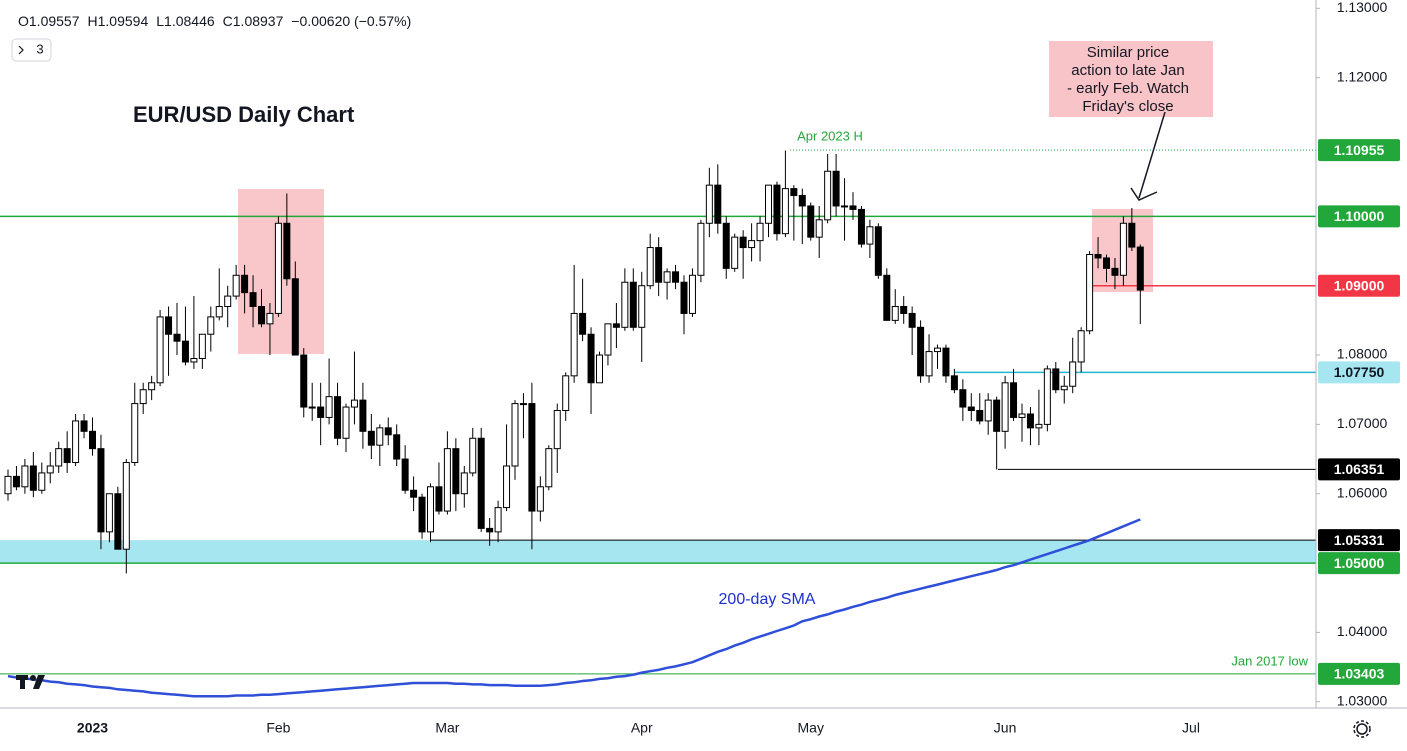 Image resolution: width=1407 pixels, height=751 pixels. What do you see at coordinates (54, 21) in the screenshot?
I see `legend-value: 1.09557` at bounding box center [54, 21].